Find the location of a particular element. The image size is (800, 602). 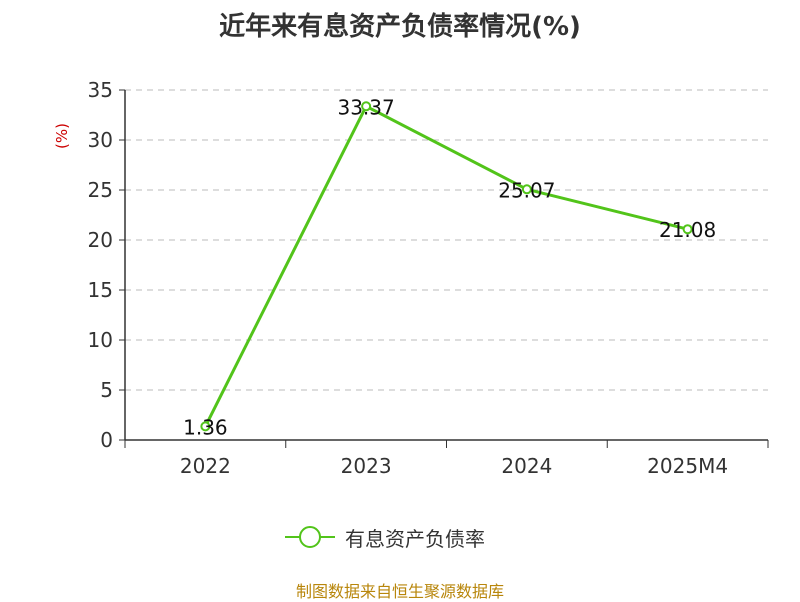

x-tick-label: 2023 is located at coordinates (366, 466).